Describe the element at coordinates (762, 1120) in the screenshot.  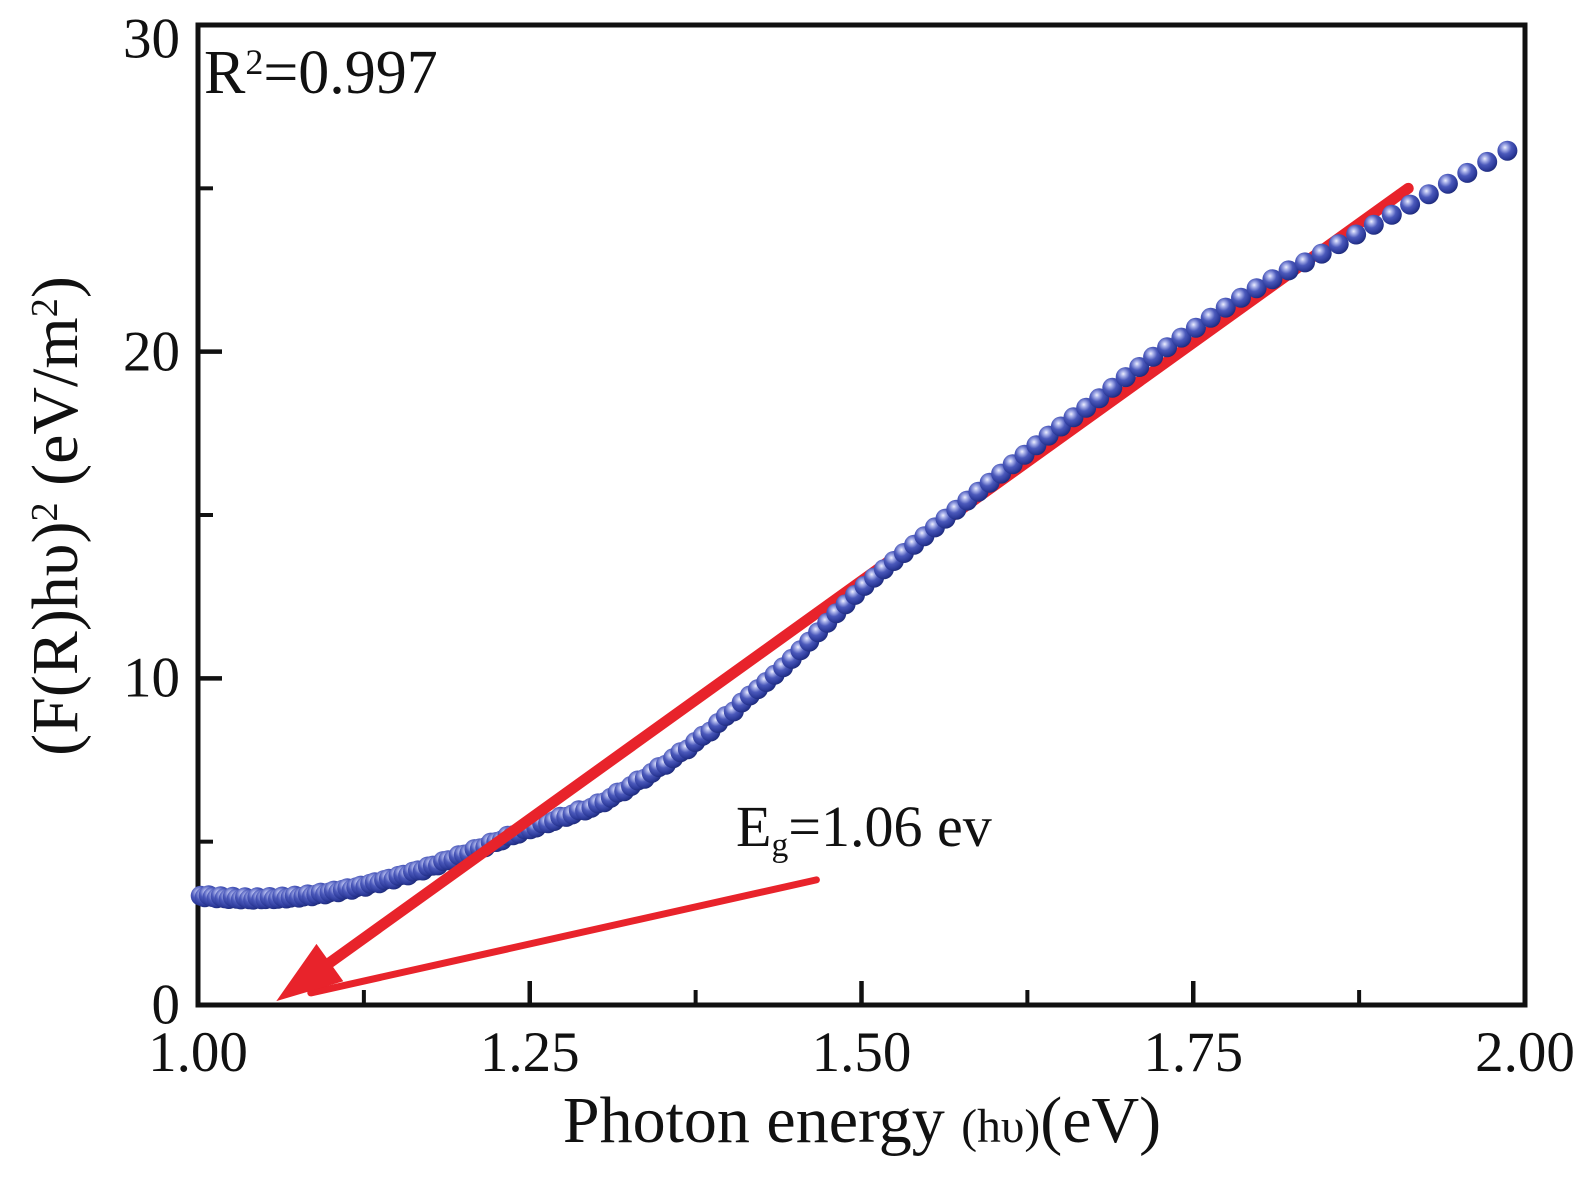
I see `text-run: Photon energy` at that location.